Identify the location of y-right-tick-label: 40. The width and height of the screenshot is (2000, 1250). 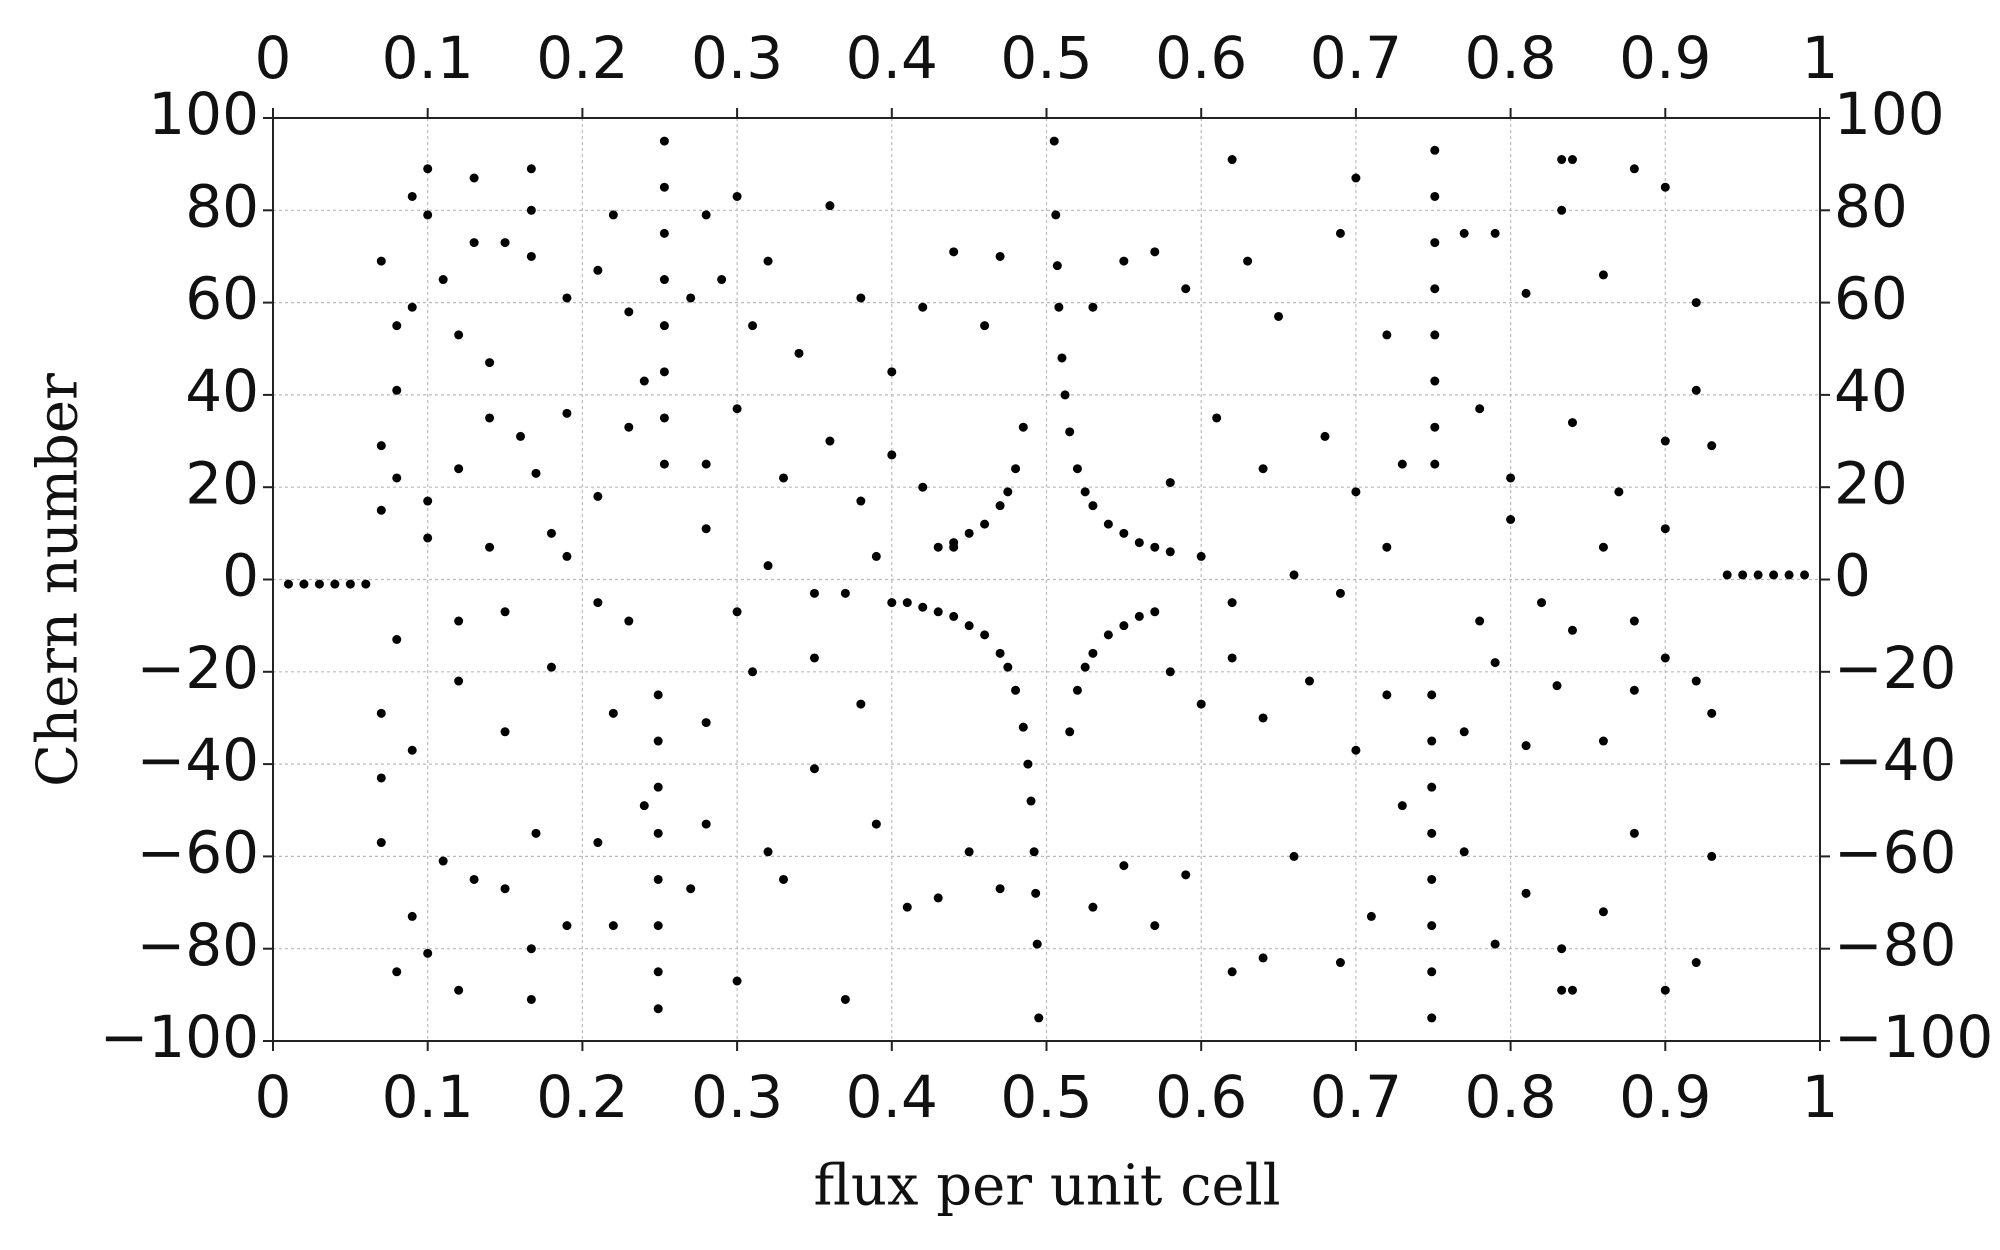
(1871, 391).